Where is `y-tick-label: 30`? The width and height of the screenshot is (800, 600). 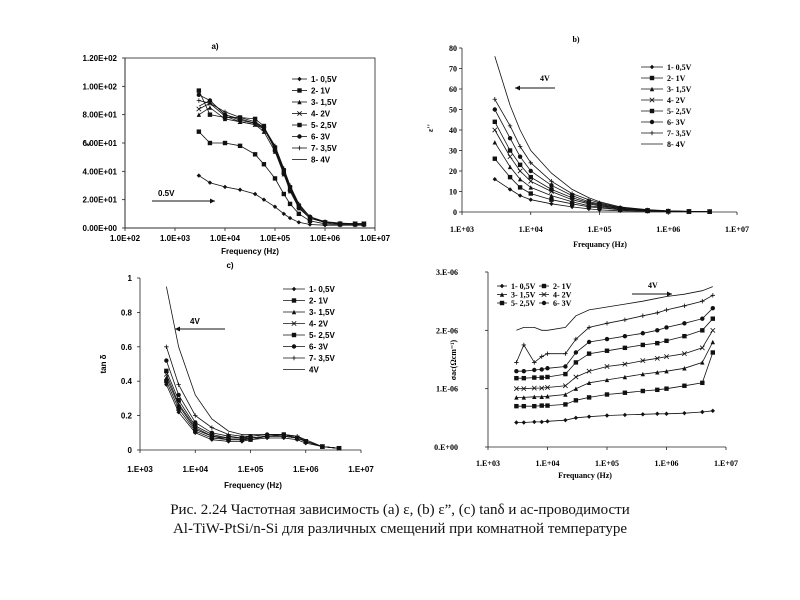 y-tick-label: 30 is located at coordinates (453, 151).